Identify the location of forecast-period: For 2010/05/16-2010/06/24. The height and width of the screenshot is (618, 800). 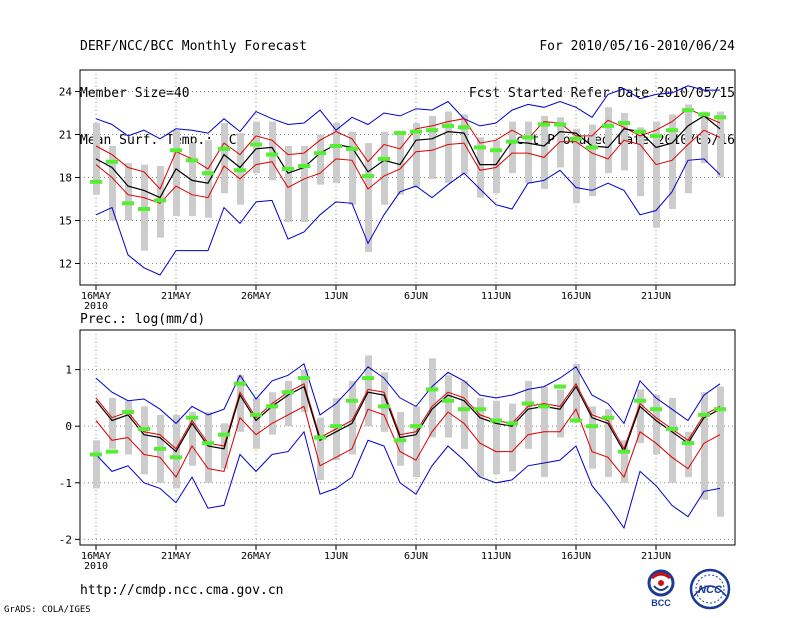
(637, 46).